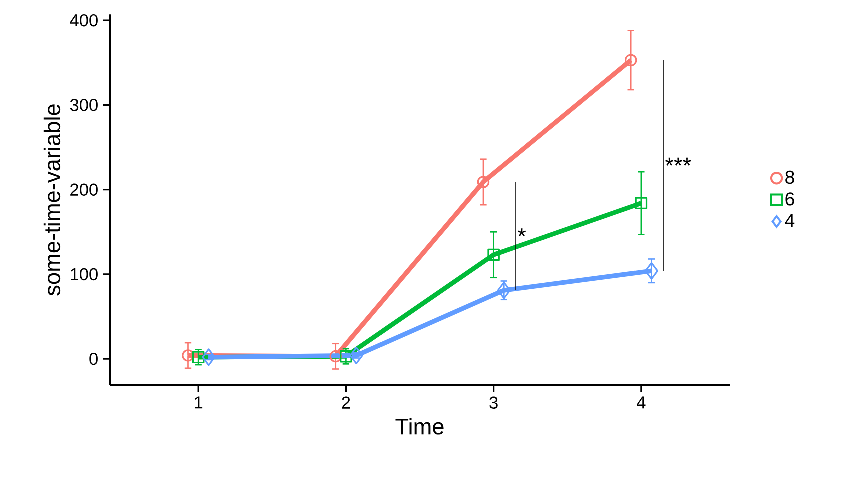  Describe the element at coordinates (790, 177) in the screenshot. I see `legend-label: 8` at that location.